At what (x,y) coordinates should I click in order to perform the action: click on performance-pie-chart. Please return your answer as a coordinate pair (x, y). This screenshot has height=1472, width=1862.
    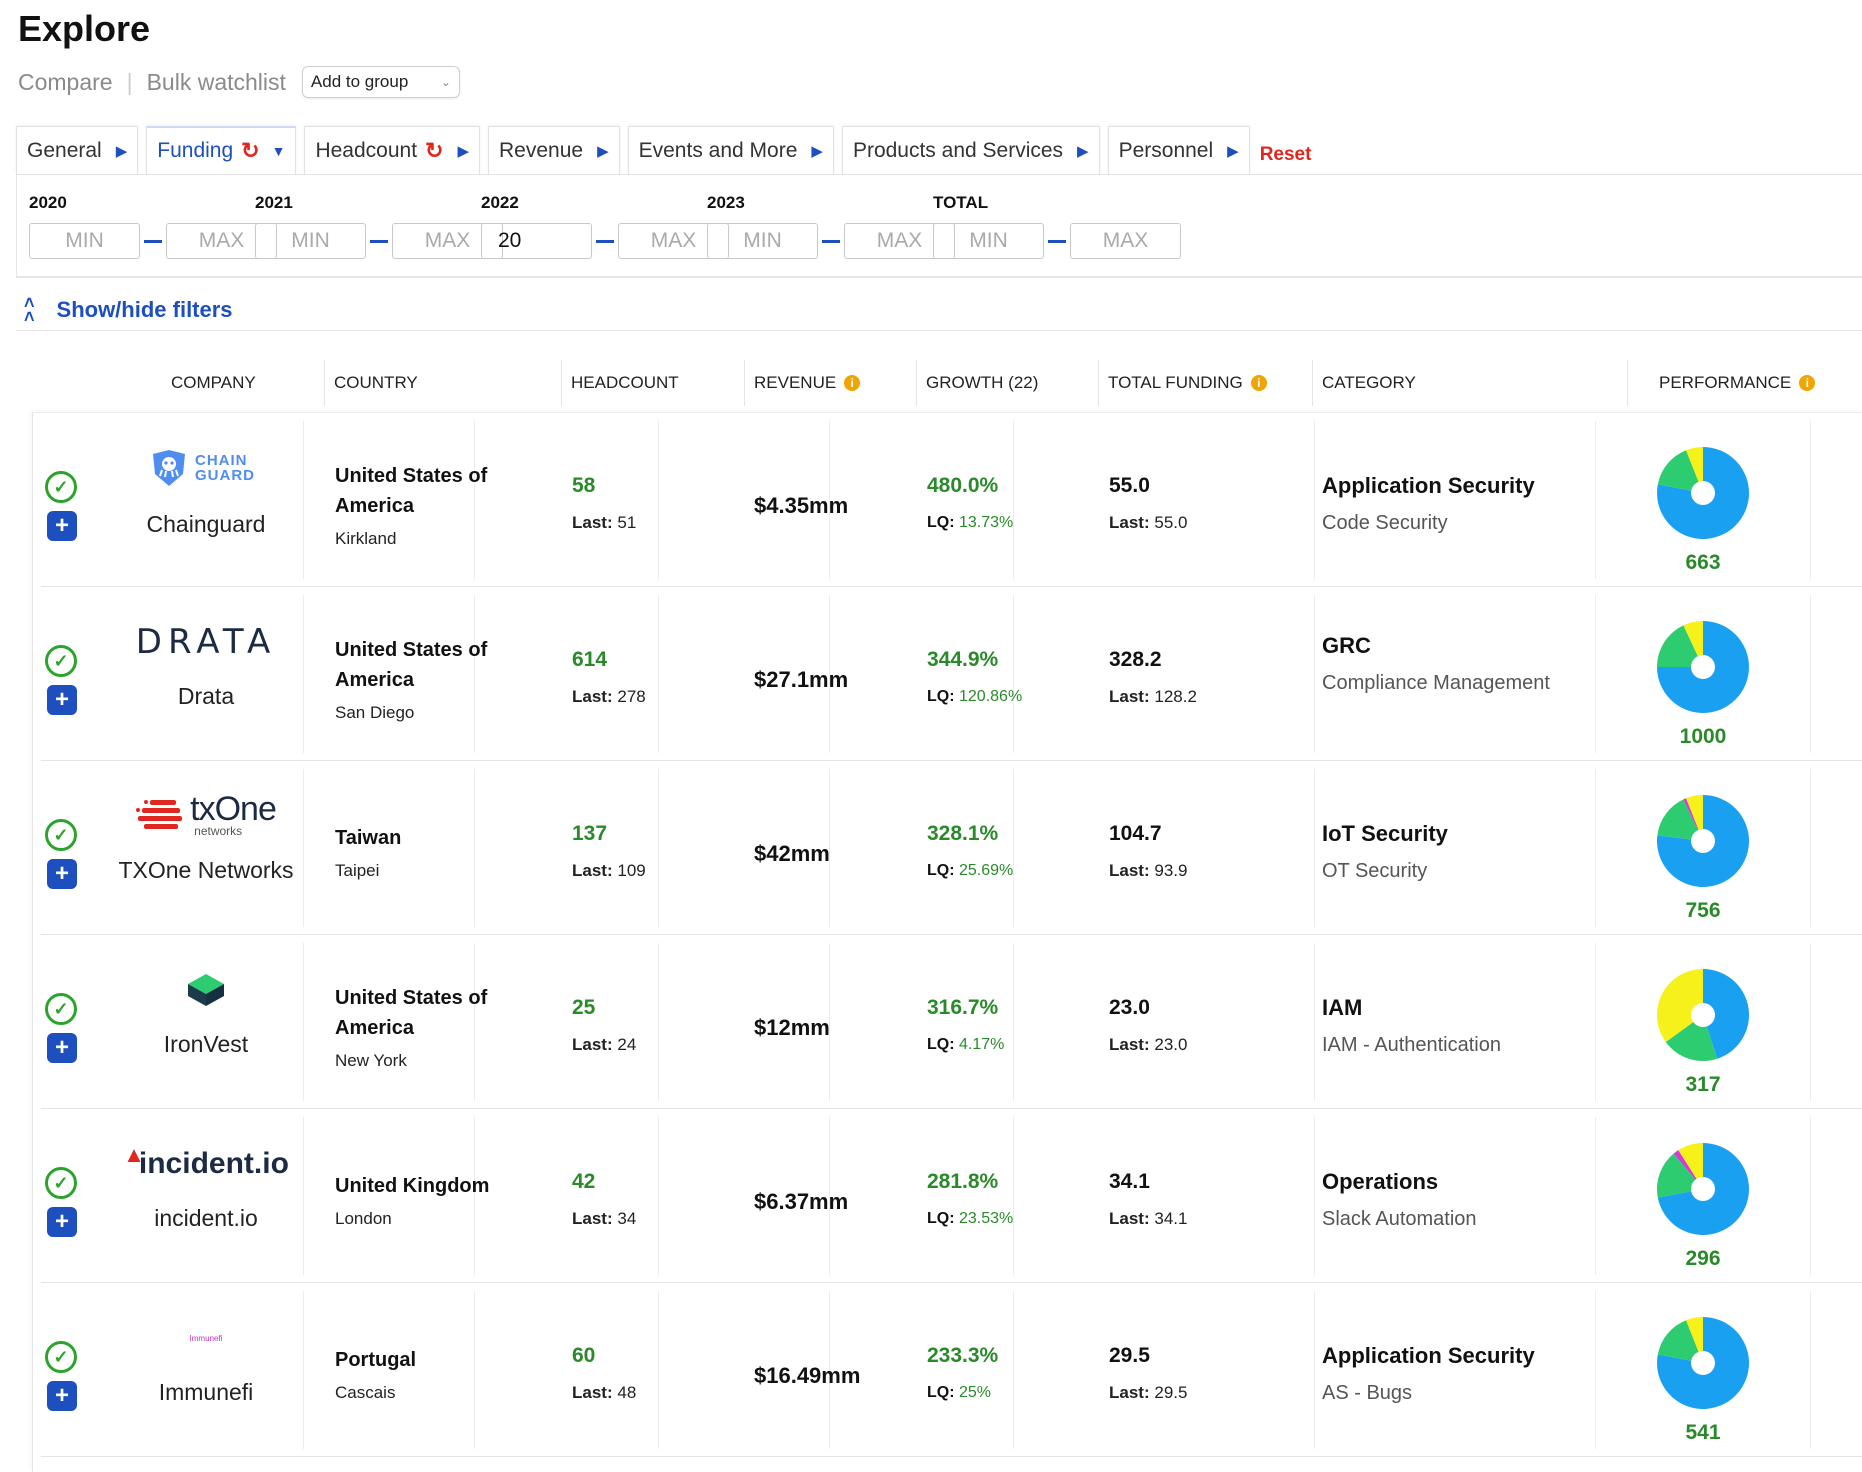
    Looking at the image, I should click on (1703, 493).